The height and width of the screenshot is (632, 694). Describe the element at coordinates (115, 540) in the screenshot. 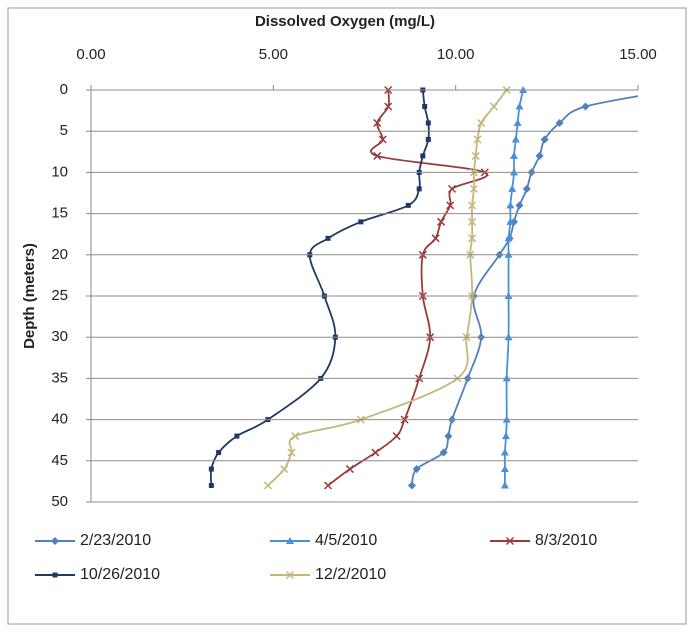

I see `legend-label: 2/23/2010` at that location.